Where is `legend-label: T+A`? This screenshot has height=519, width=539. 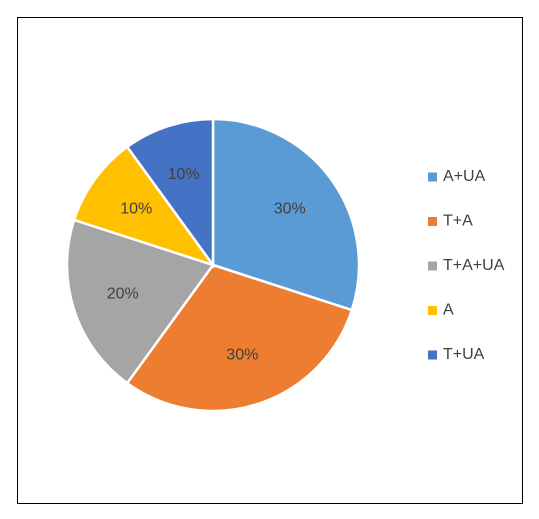
legend-label: T+A is located at coordinates (458, 221).